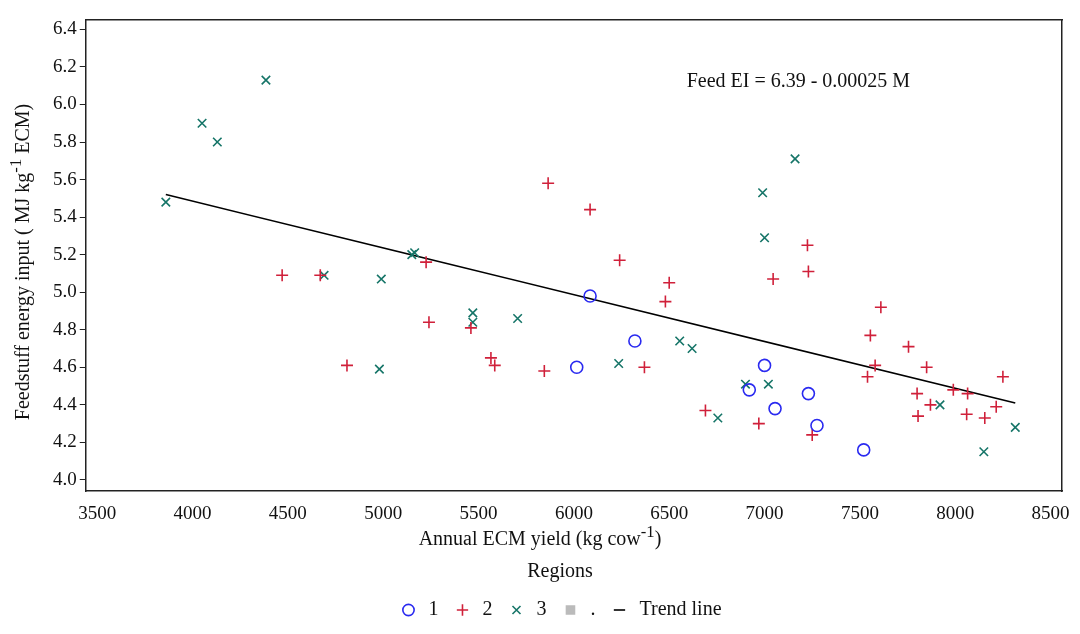 The width and height of the screenshot is (1080, 634). Describe the element at coordinates (1050, 512) in the screenshot. I see `x-tick-label: 8500` at that location.